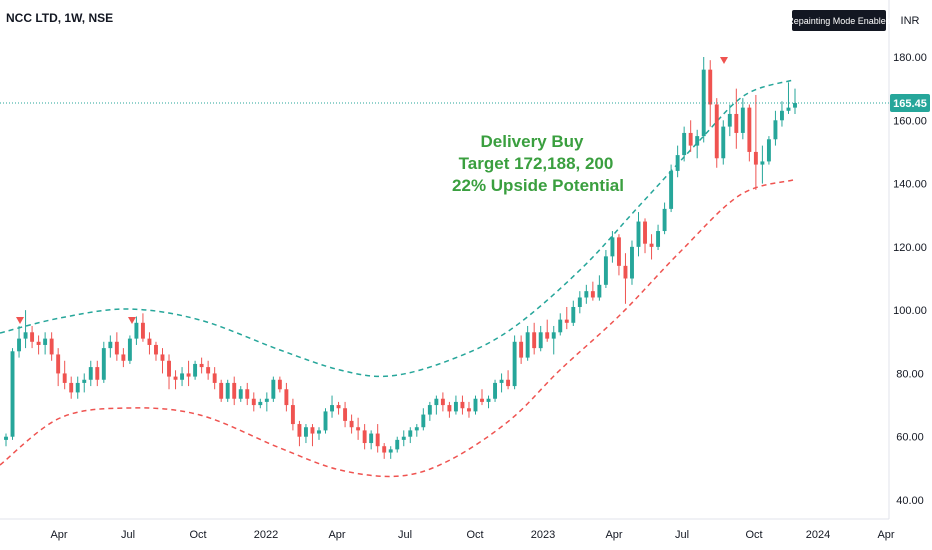  Describe the element at coordinates (910, 103) in the screenshot. I see `last-price-tag: 165.45` at that location.